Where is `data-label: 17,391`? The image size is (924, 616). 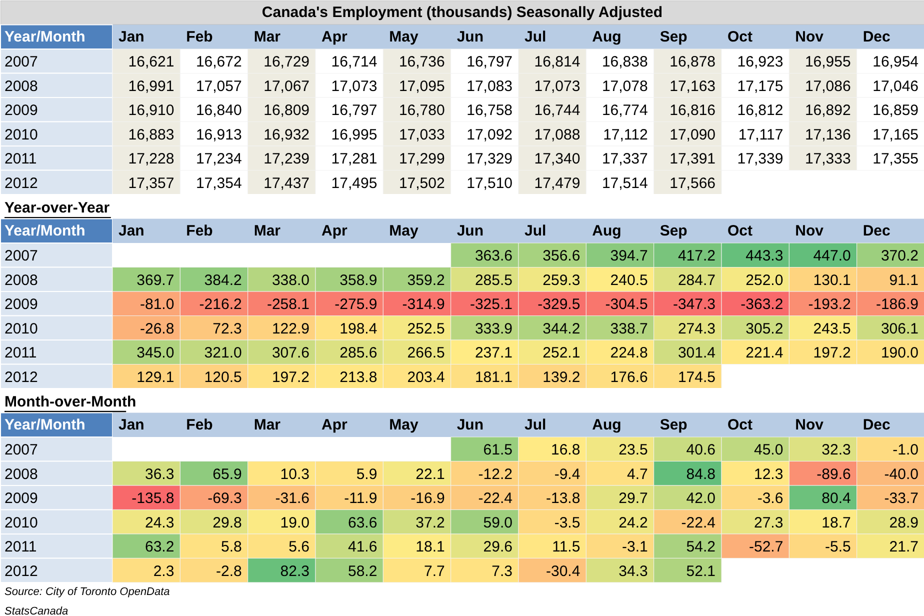
data-label: 17,391 is located at coordinates (693, 159).